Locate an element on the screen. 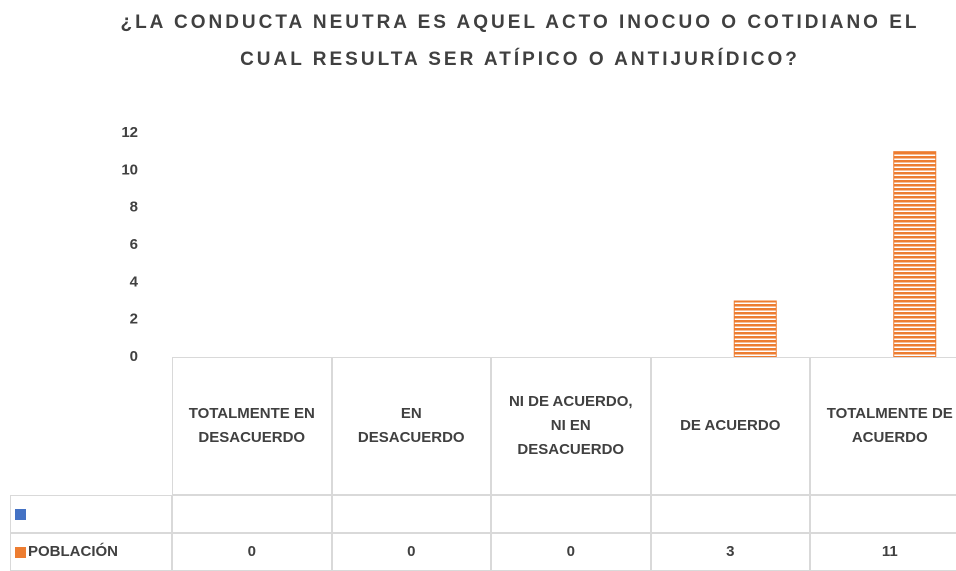  y-tick-label: 8 is located at coordinates (134, 207).